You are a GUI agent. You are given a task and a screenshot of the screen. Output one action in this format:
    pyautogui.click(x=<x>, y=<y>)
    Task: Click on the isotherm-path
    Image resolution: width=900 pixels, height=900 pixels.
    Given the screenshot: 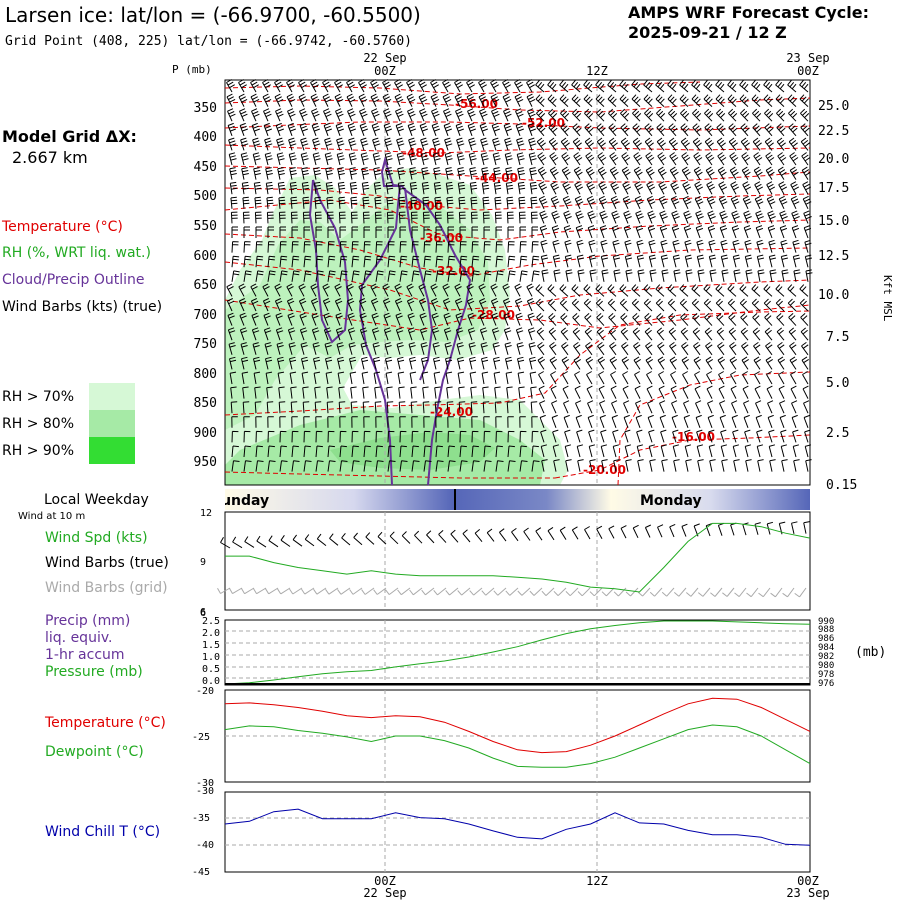 What is the action you would take?
    pyautogui.click(x=517, y=220)
    